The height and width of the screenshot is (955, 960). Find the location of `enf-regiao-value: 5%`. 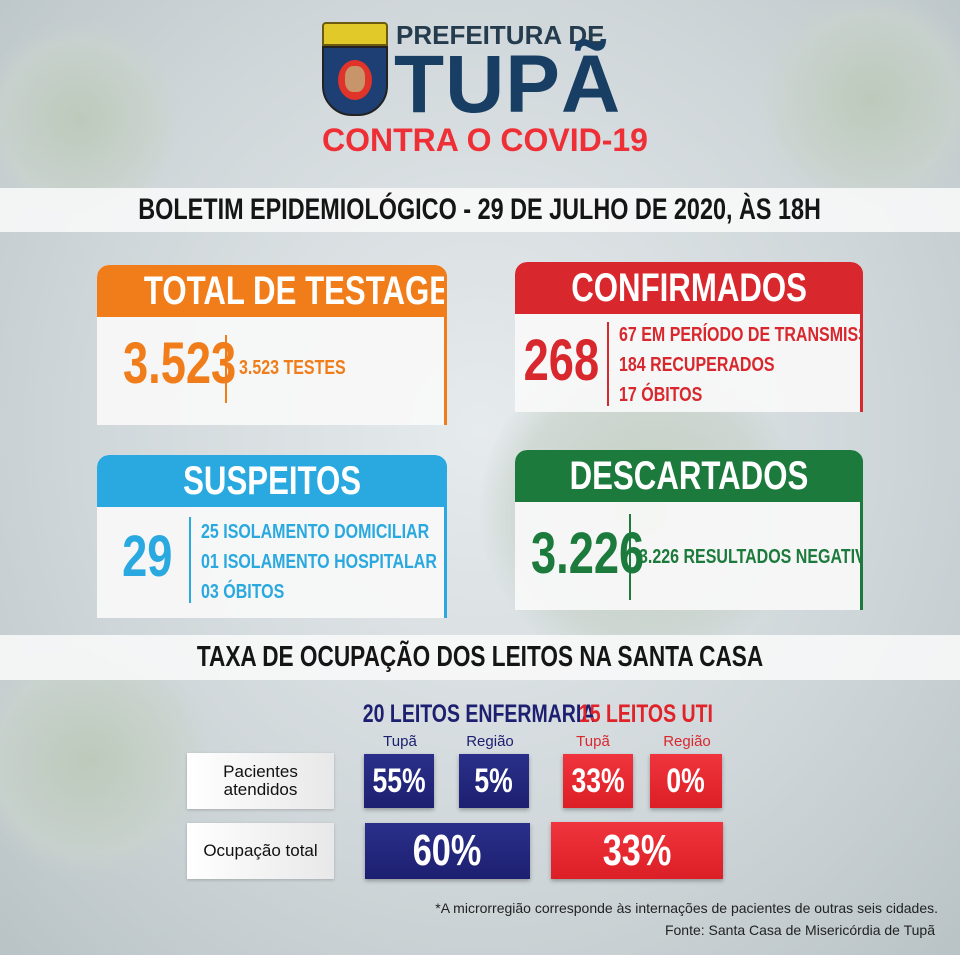

enf-regiao-value: 5% is located at coordinates (494, 781).